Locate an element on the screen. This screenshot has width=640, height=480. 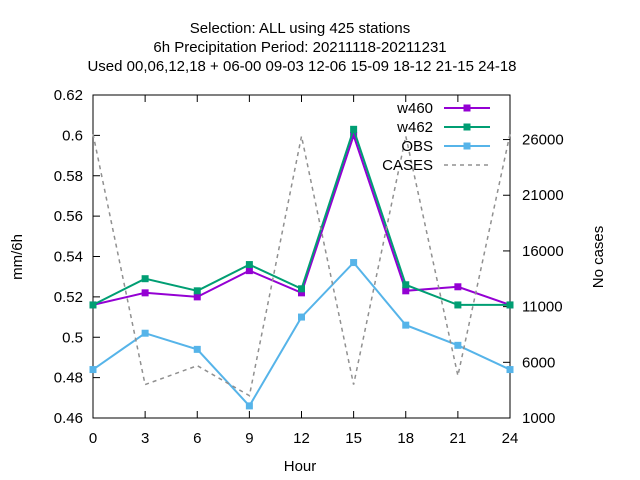
y2-tick-label: 21000 is located at coordinates (543, 195).